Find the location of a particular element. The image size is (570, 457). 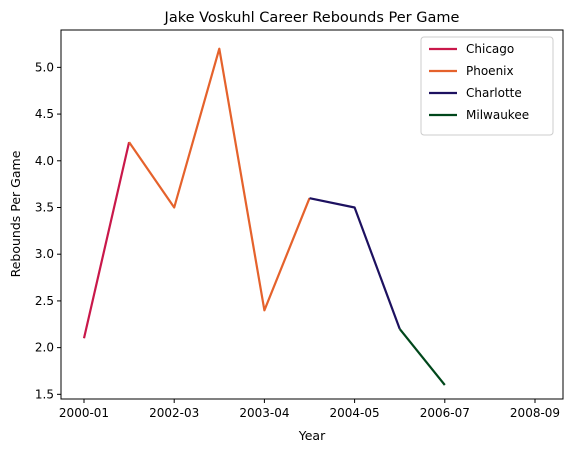

series-line-milwaukee is located at coordinates (422, 357).